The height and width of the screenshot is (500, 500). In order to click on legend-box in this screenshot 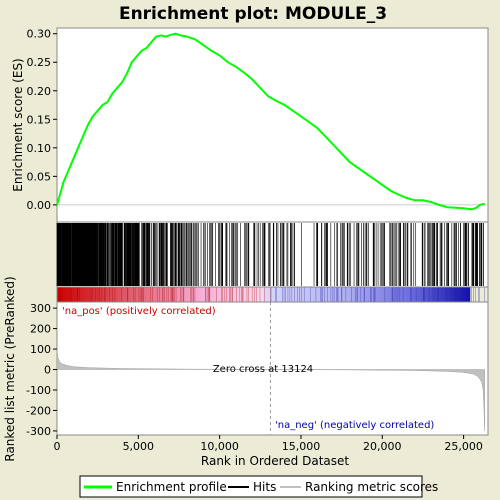, I will do `click(251, 486)`.